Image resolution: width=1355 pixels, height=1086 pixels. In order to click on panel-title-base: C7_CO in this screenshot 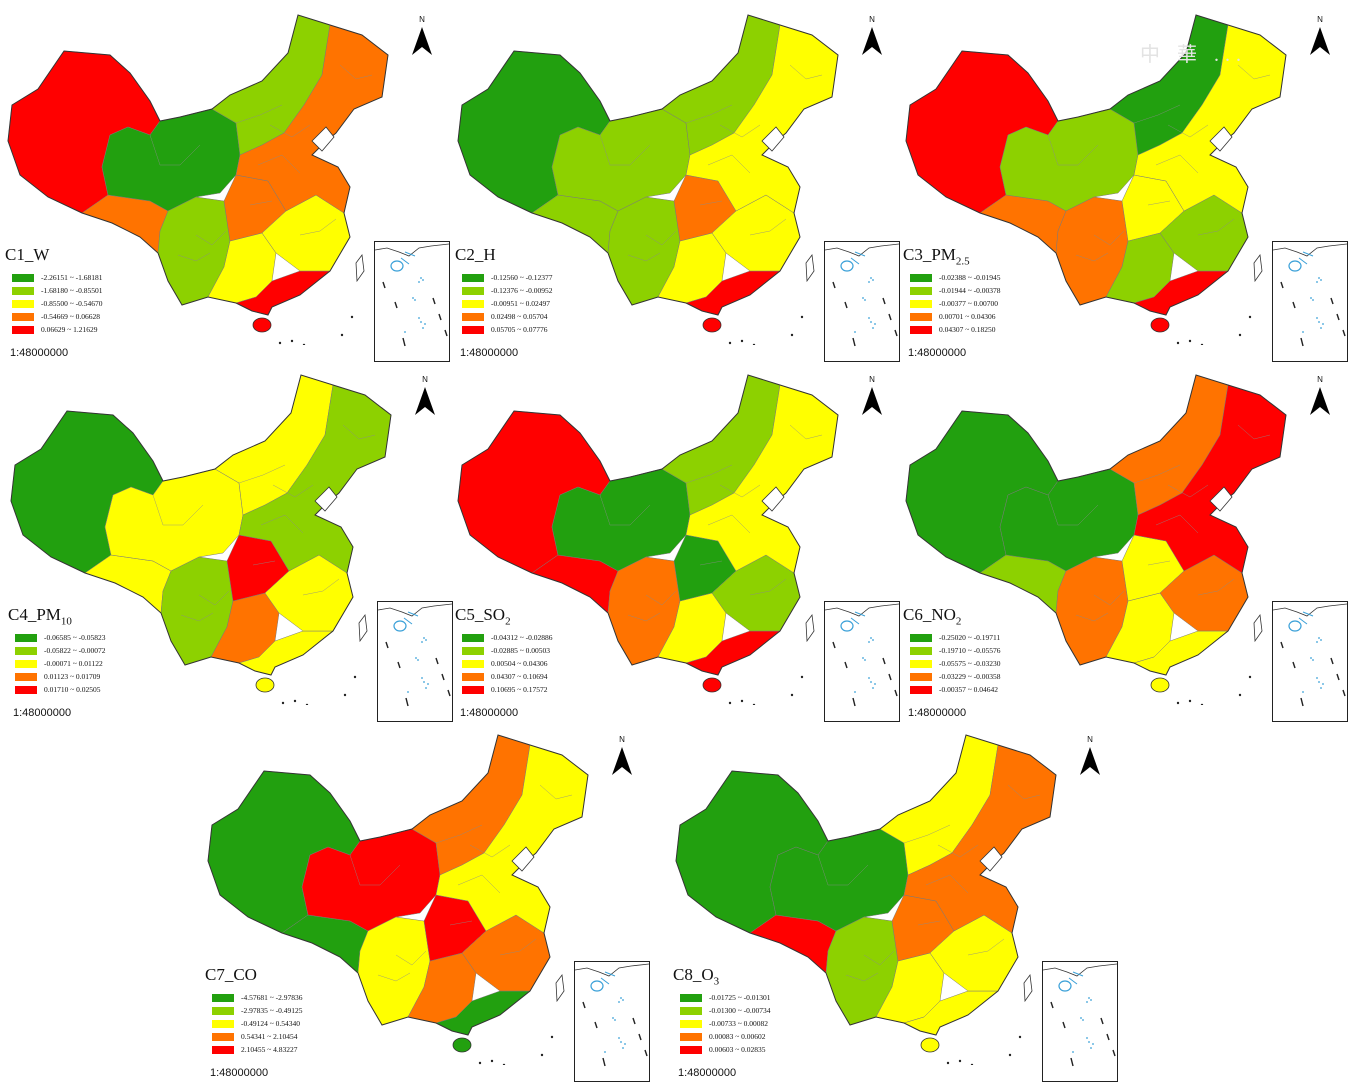, I will do `click(231, 974)`.